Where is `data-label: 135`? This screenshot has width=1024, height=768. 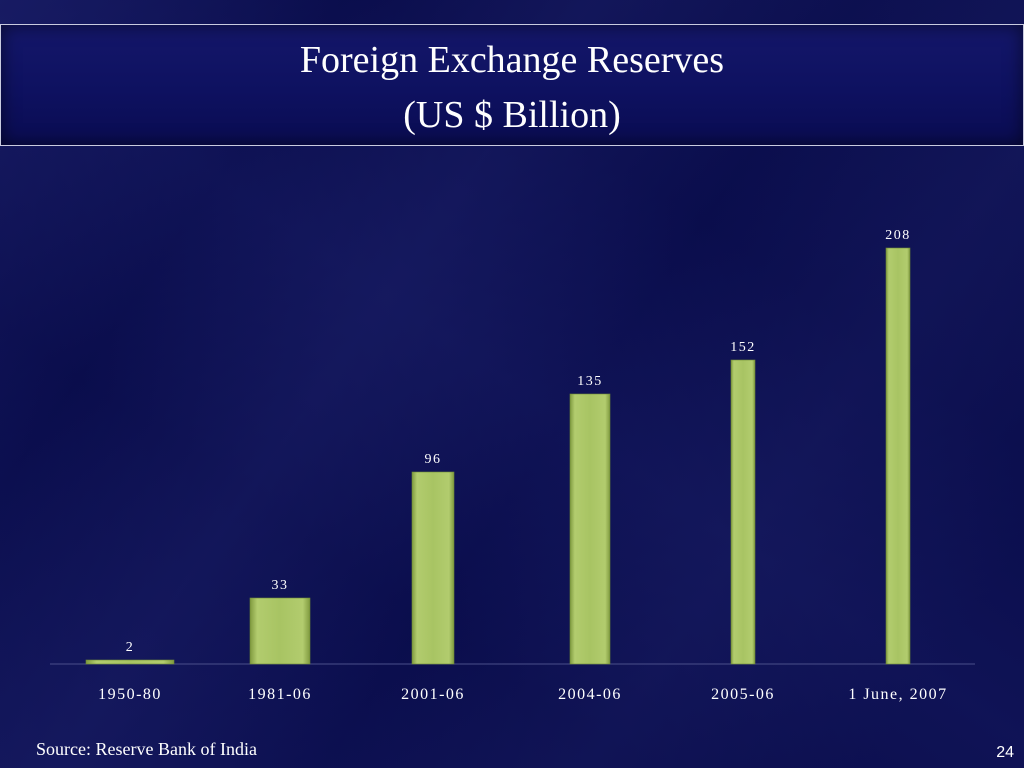
data-label: 135 is located at coordinates (590, 381).